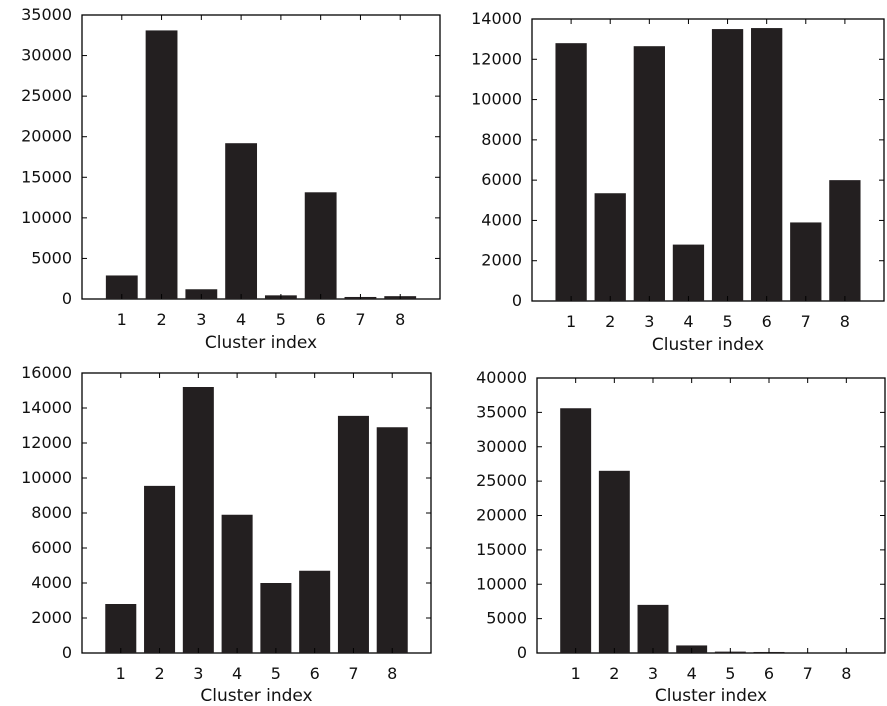 The width and height of the screenshot is (887, 706). Describe the element at coordinates (501, 377) in the screenshot. I see `y-tick-label: 40000` at that location.